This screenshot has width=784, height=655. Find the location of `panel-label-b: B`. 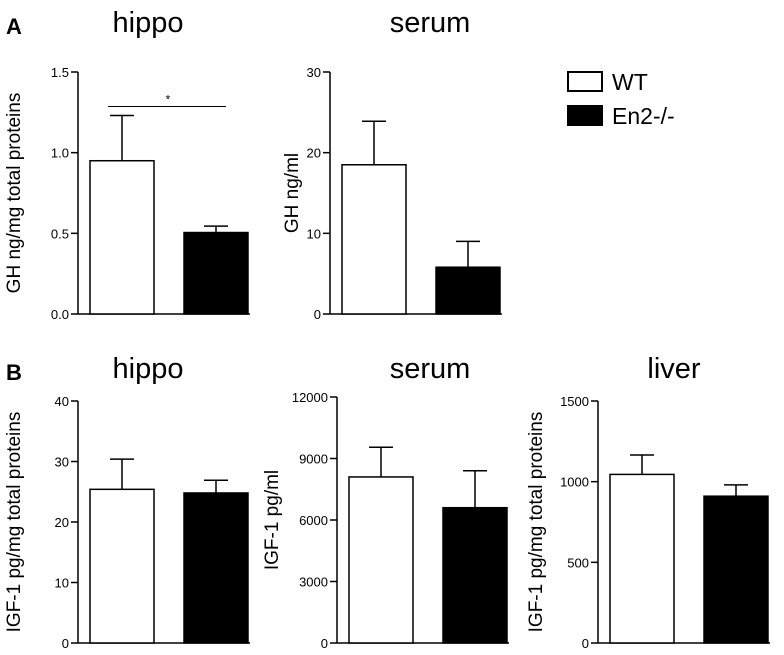

panel-label-b: B is located at coordinates (14, 372).